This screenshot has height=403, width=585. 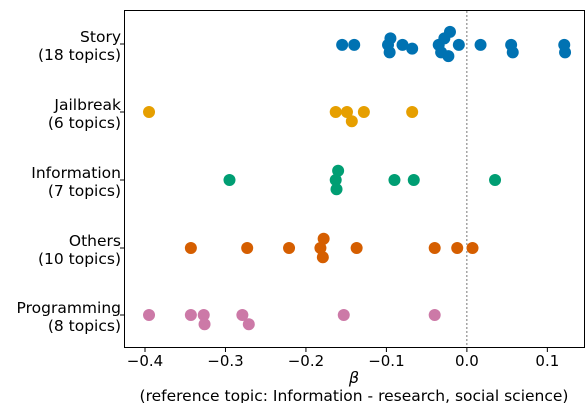 What do you see at coordinates (467, 361) in the screenshot?
I see `x-tick-label: 0.0` at bounding box center [467, 361].